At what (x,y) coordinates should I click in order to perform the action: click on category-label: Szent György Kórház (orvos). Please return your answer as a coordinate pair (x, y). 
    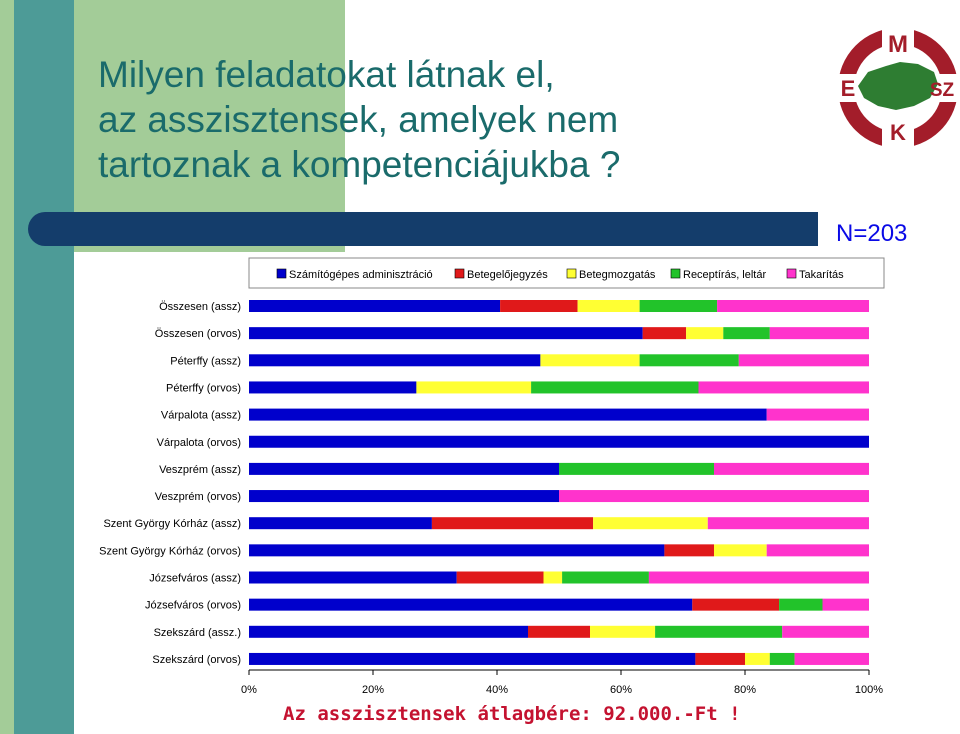
    Looking at the image, I should click on (170, 551).